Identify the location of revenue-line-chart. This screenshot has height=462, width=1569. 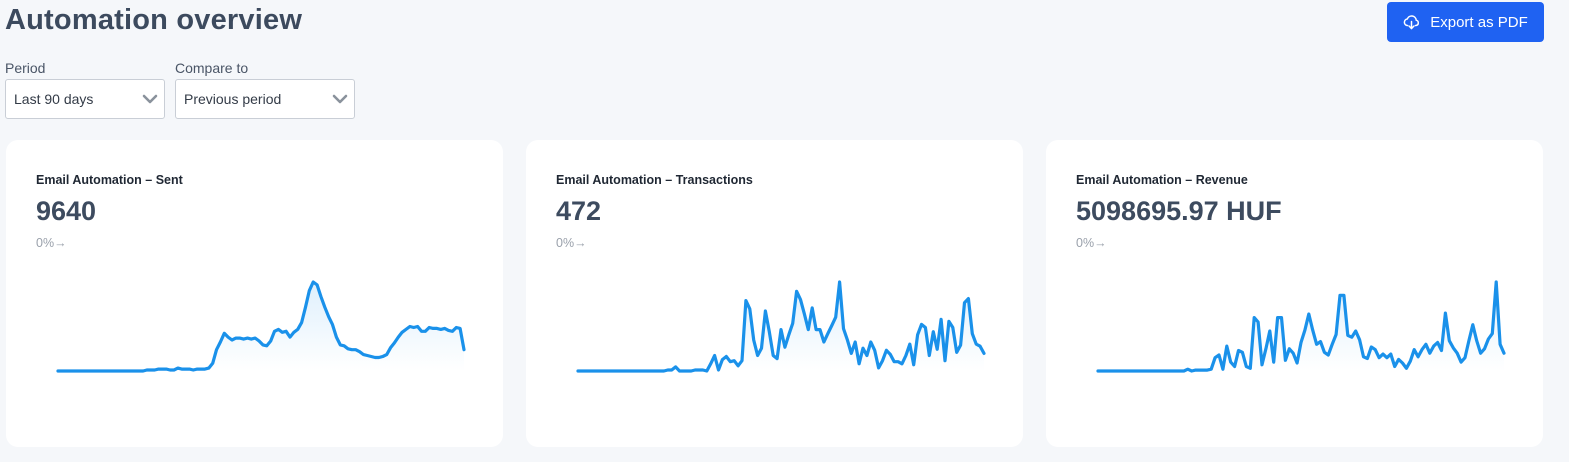
(1301, 326).